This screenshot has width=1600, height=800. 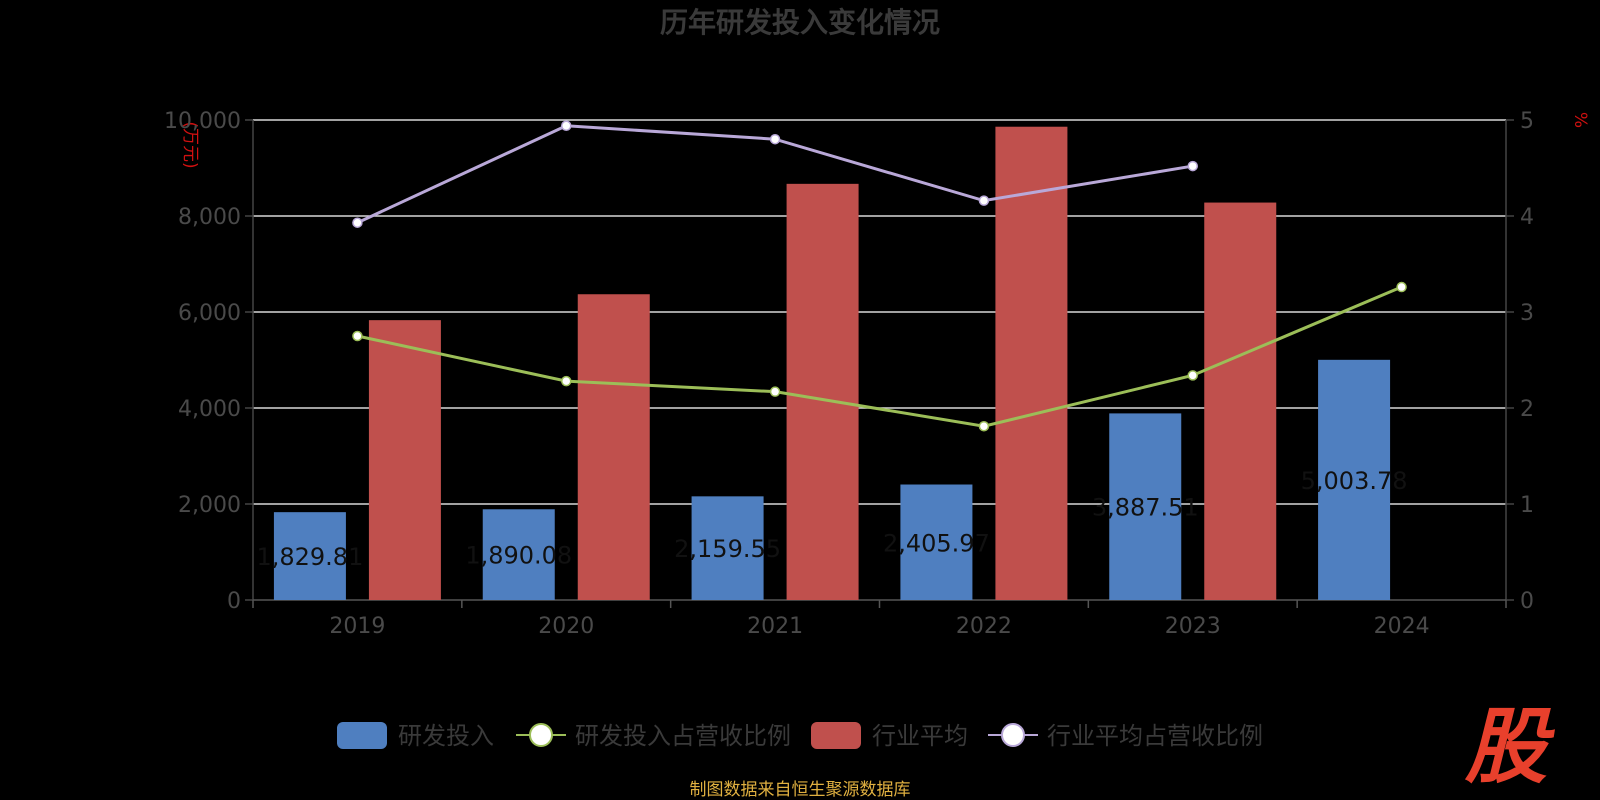 What do you see at coordinates (209, 505) in the screenshot?
I see `left-tick-label: 2,000` at bounding box center [209, 505].